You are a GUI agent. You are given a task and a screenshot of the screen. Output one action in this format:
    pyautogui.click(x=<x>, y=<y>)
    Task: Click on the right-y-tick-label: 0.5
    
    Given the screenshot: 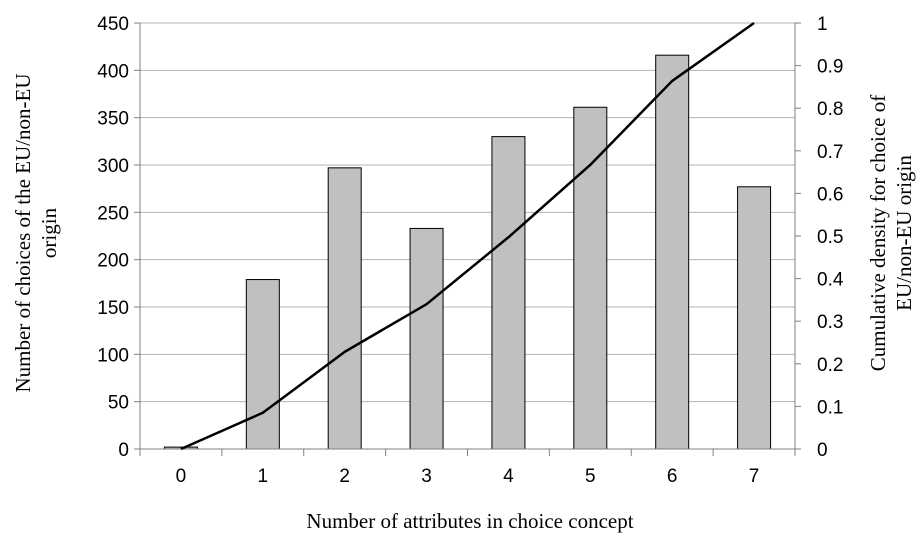 What is the action you would take?
    pyautogui.click(x=830, y=237)
    